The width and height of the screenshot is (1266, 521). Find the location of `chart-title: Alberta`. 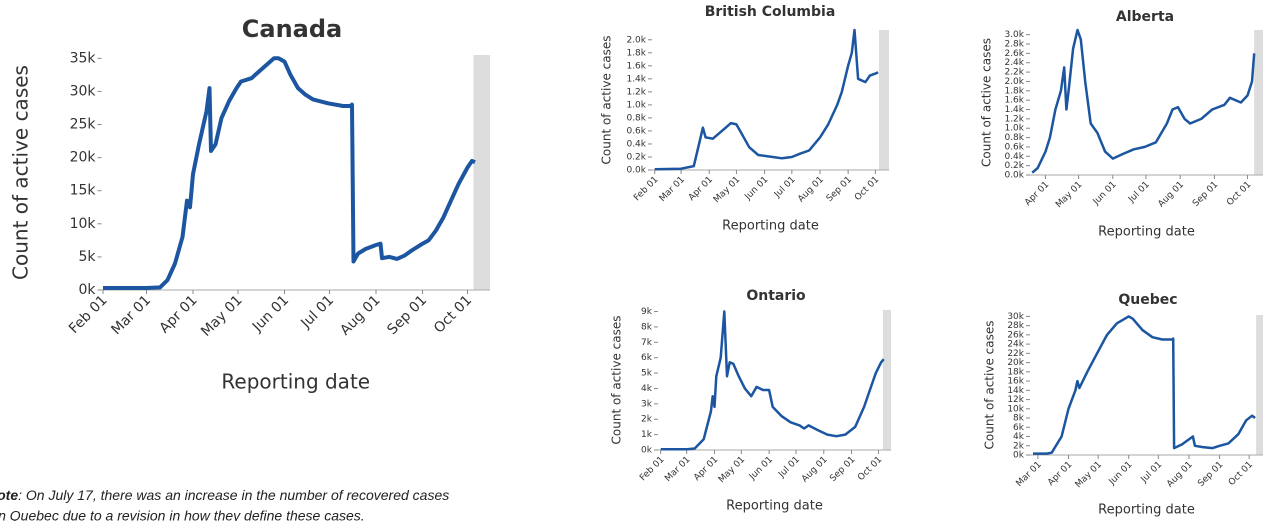

chart-title: Alberta is located at coordinates (1145, 17).